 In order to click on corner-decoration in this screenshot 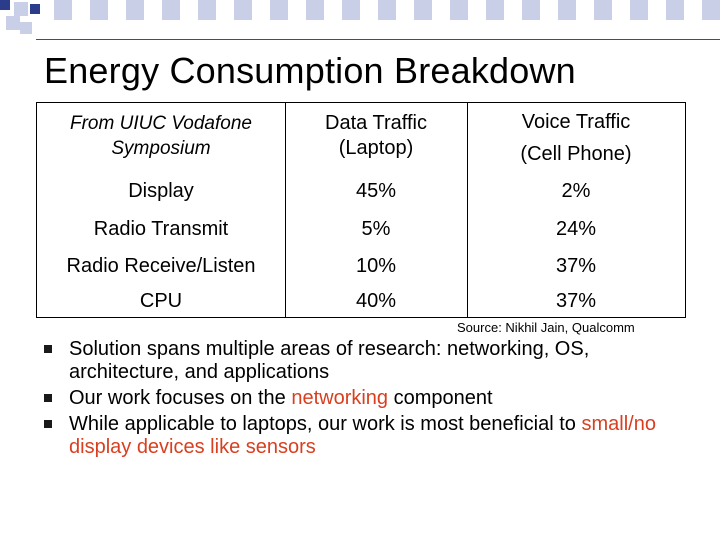, I will do `click(30, 25)`.